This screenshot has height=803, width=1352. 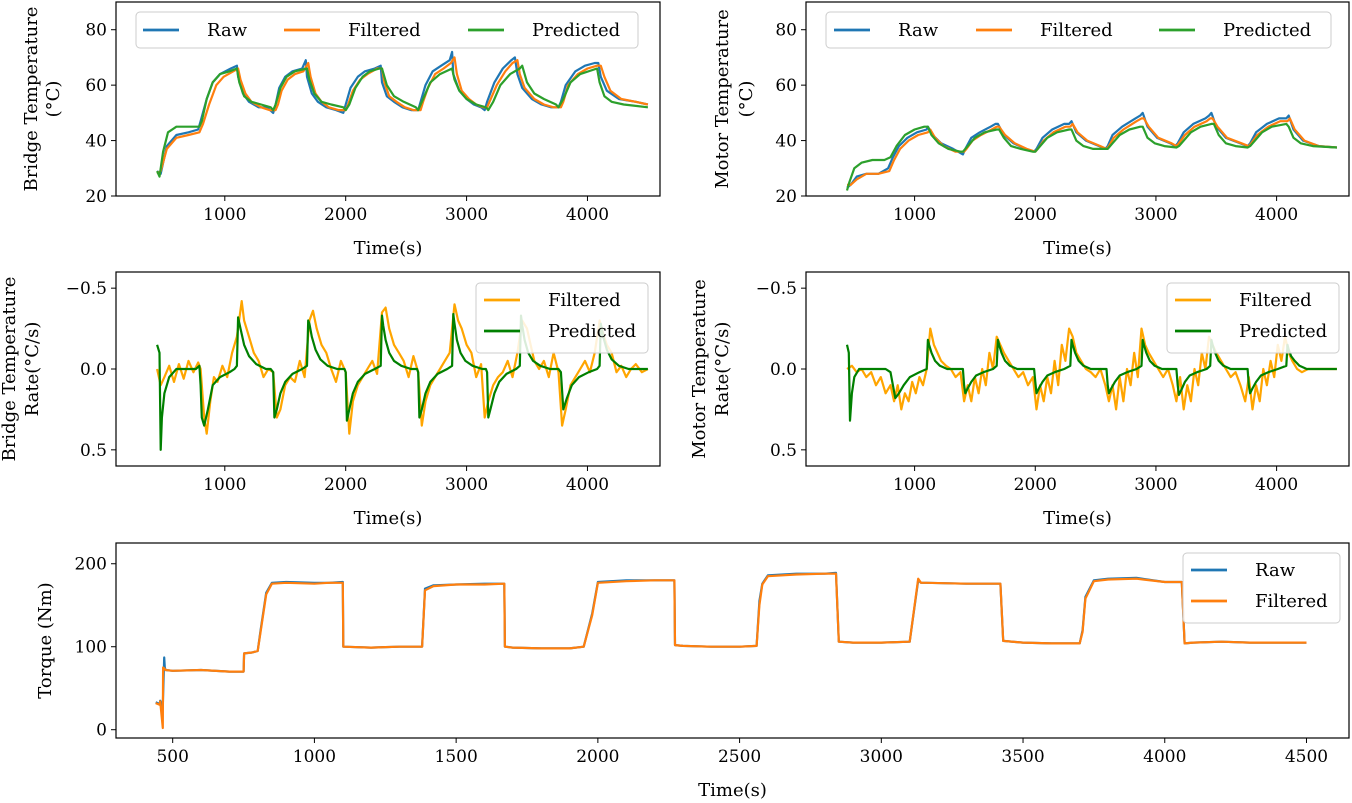 I want to click on legend: Raw Filtered, so click(x=1261, y=588).